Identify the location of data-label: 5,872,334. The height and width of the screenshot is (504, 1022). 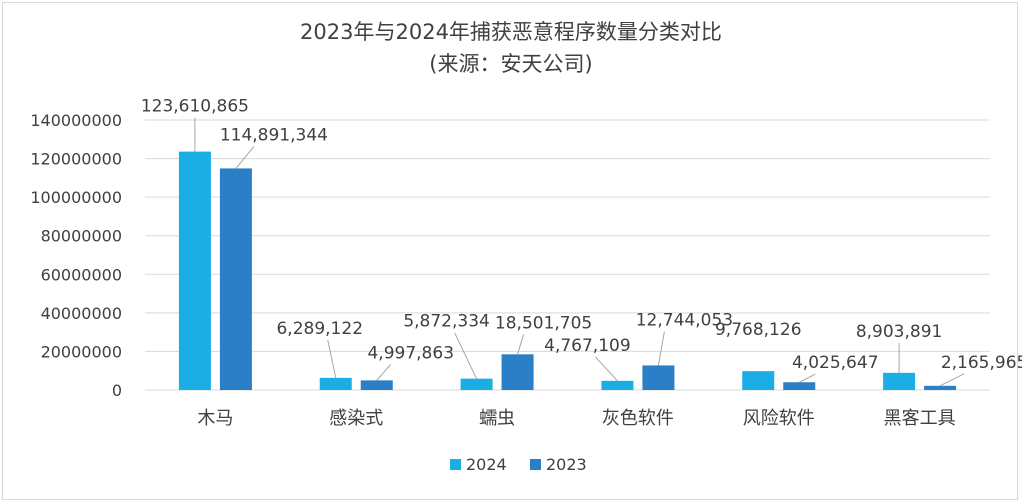
(446, 322).